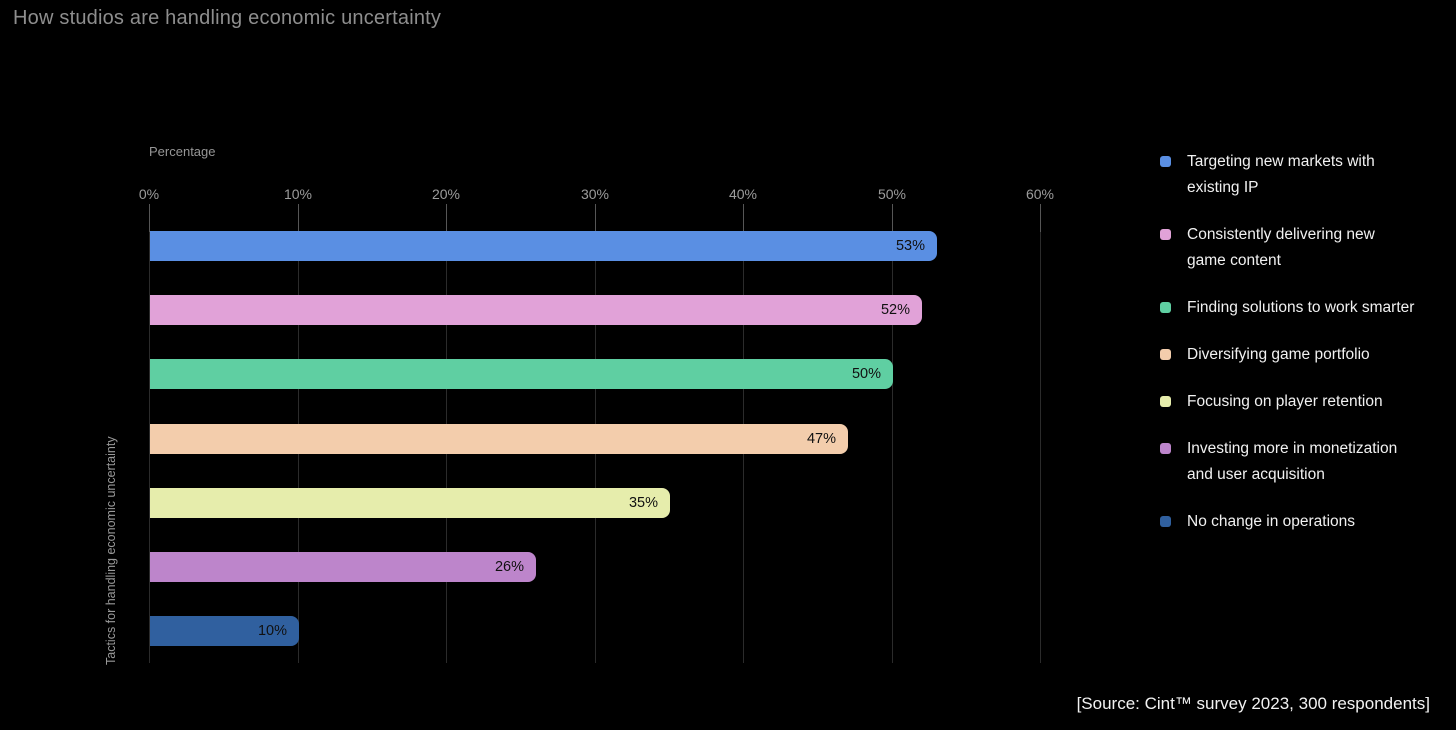 The image size is (1456, 730). What do you see at coordinates (446, 194) in the screenshot?
I see `x-tick-label: 20%` at bounding box center [446, 194].